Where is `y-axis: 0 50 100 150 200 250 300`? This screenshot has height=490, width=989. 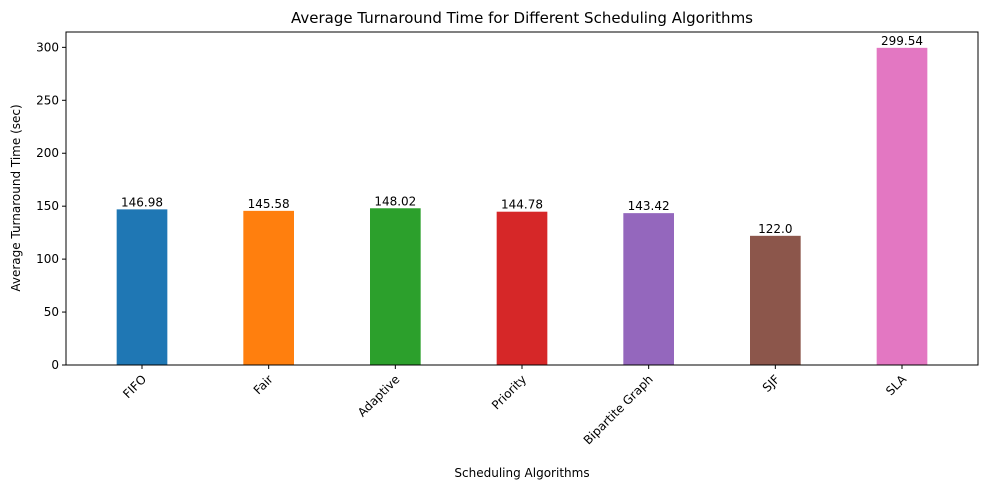
y-axis: 0 50 100 150 200 250 300 is located at coordinates (51, 206).